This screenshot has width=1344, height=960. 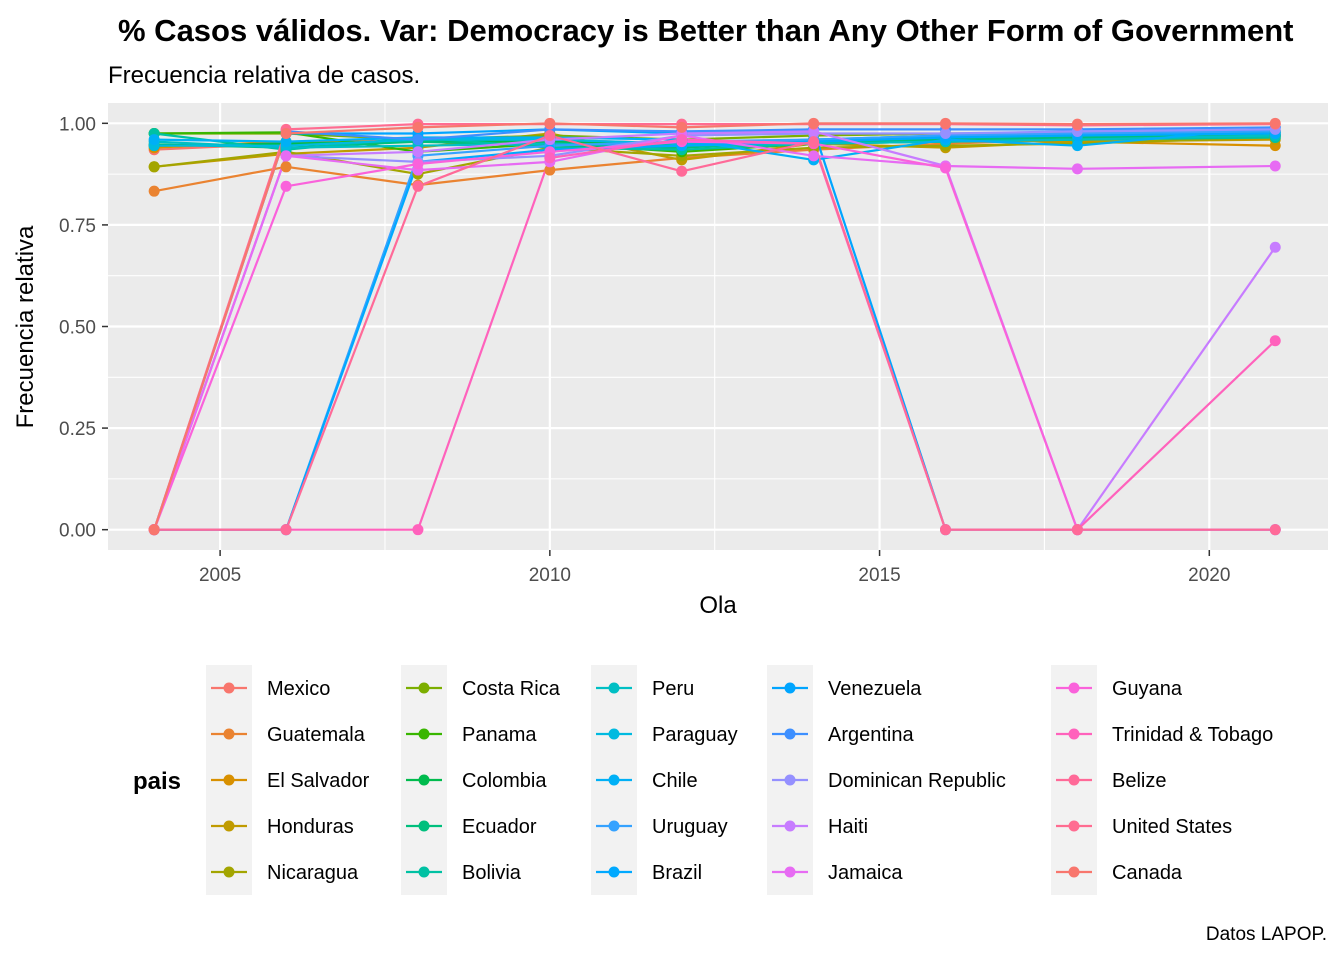 I want to click on legend-label: United States, so click(x=1172, y=827).